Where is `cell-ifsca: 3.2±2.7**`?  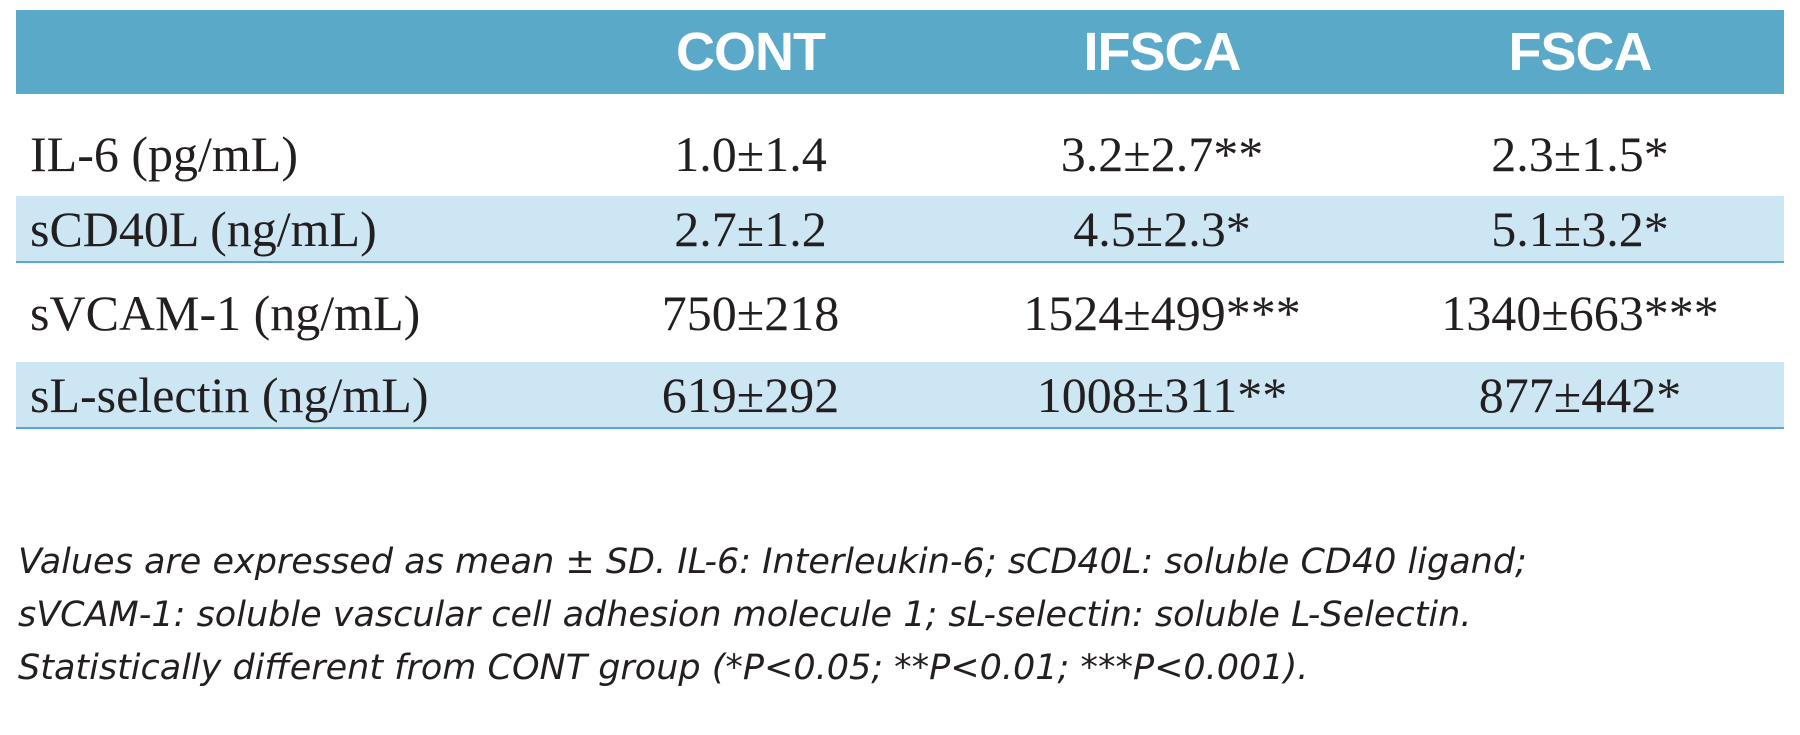
cell-ifsca: 3.2±2.7** is located at coordinates (1162, 154).